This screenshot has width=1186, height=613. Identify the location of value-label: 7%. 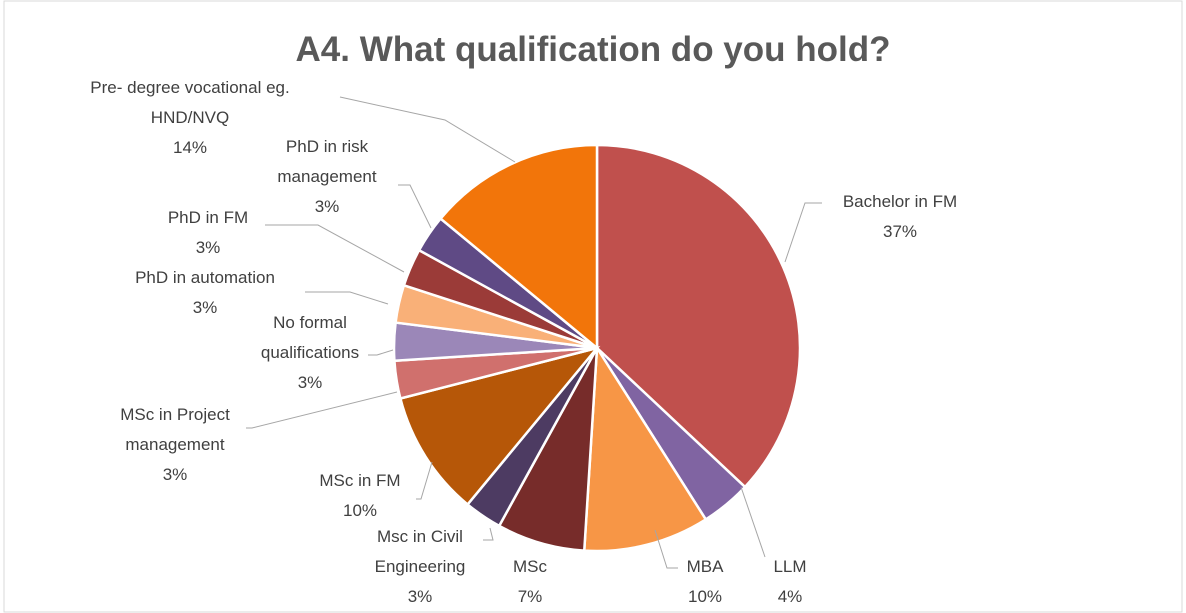
(530, 596).